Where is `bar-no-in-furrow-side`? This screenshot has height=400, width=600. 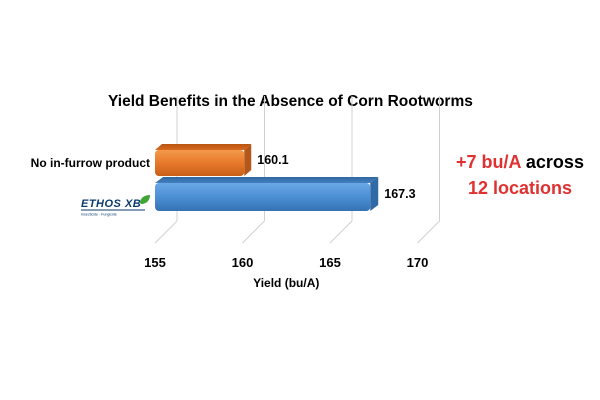 bar-no-in-furrow-side is located at coordinates (248, 160).